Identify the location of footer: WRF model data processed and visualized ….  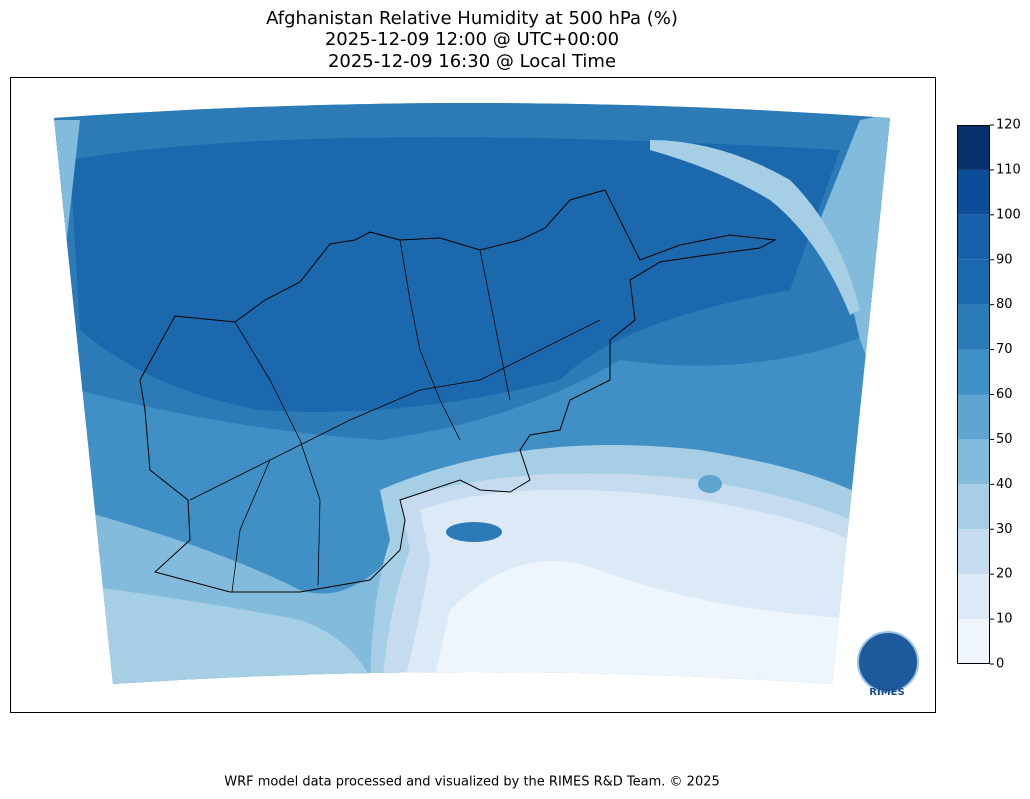
(472, 782).